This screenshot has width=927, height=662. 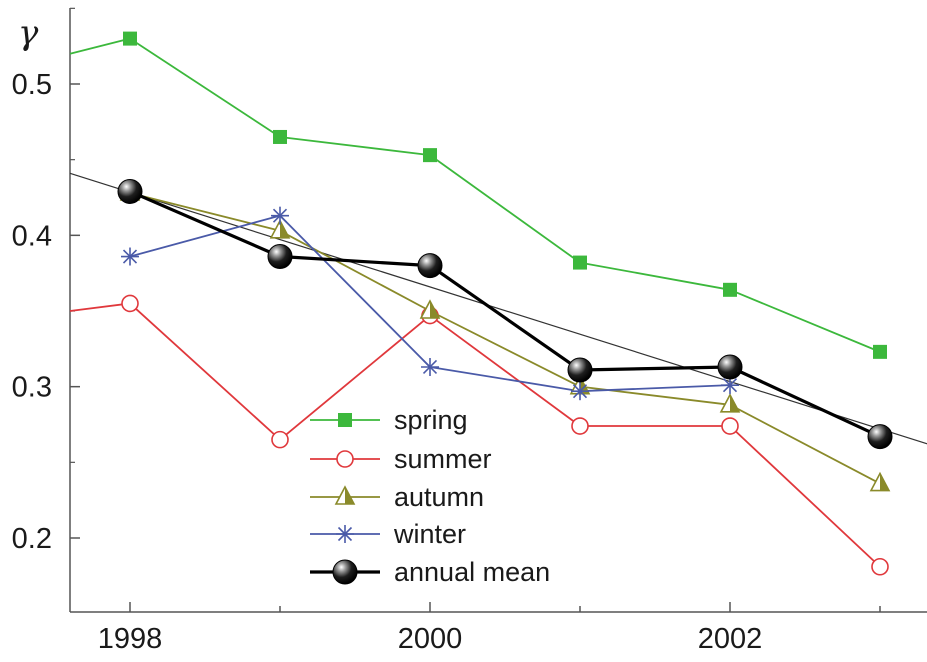 What do you see at coordinates (130, 639) in the screenshot?
I see `x-tick-label: 1998` at bounding box center [130, 639].